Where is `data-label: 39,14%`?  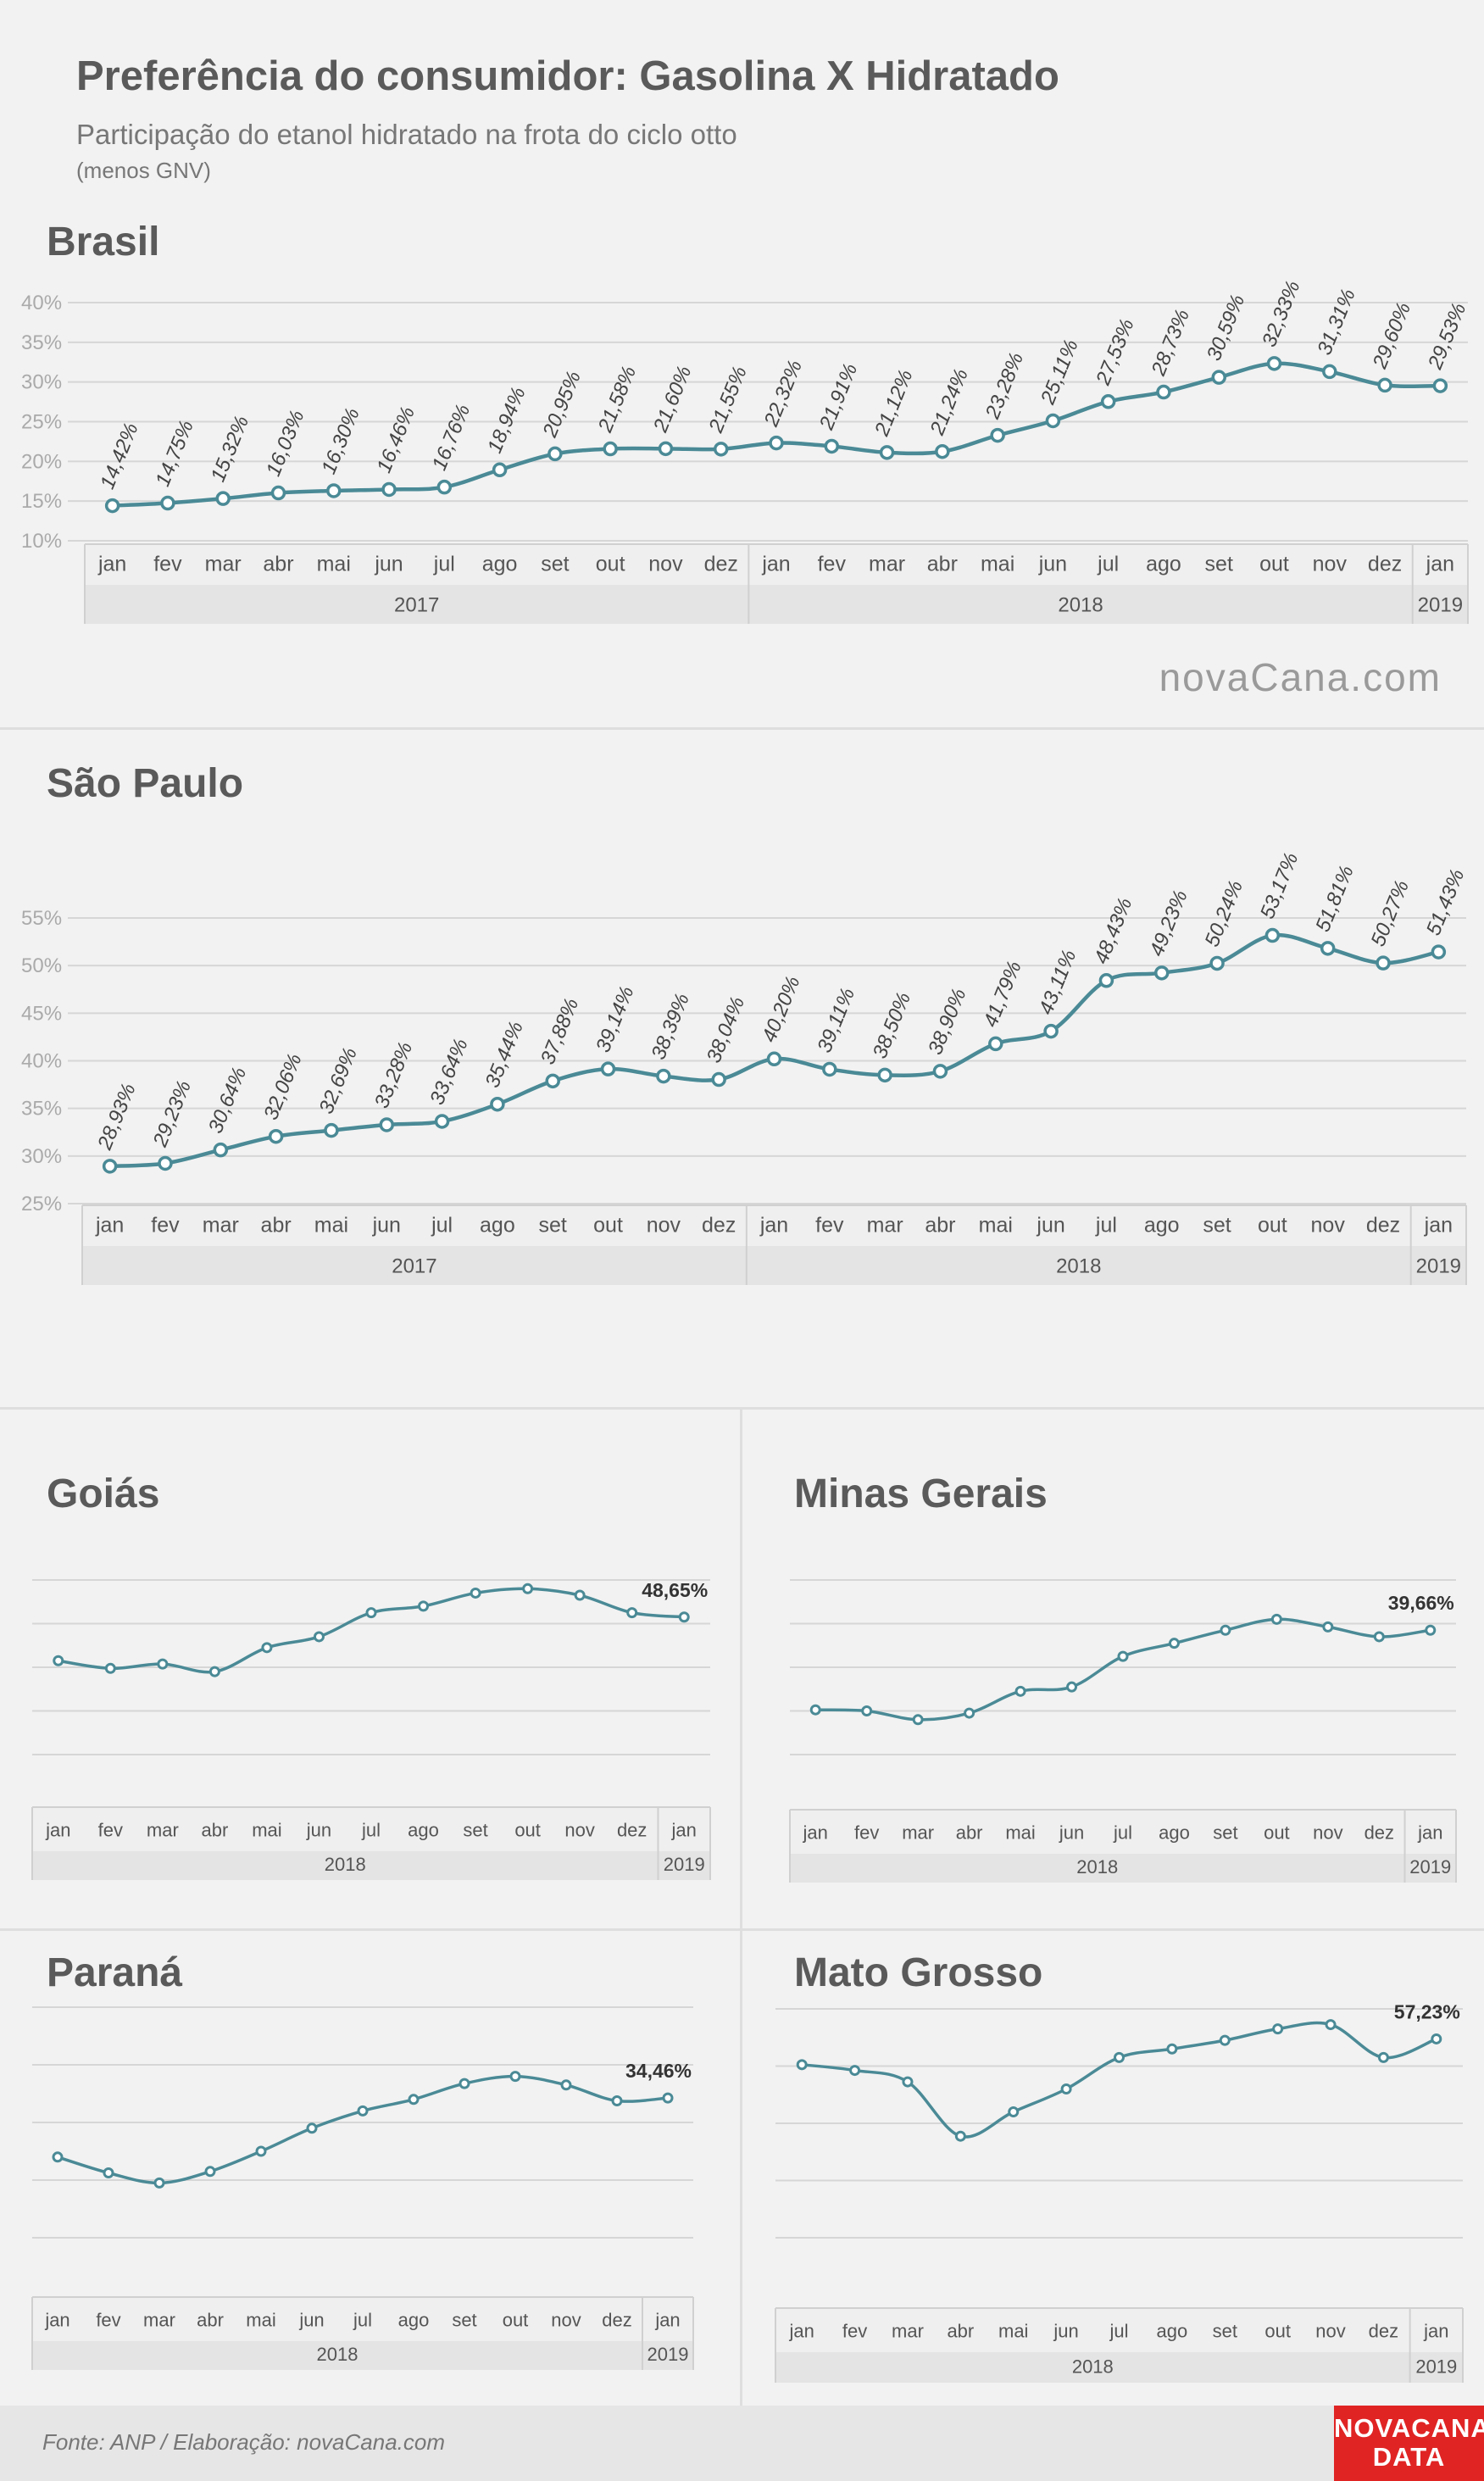
data-label: 39,14% is located at coordinates (616, 1019).